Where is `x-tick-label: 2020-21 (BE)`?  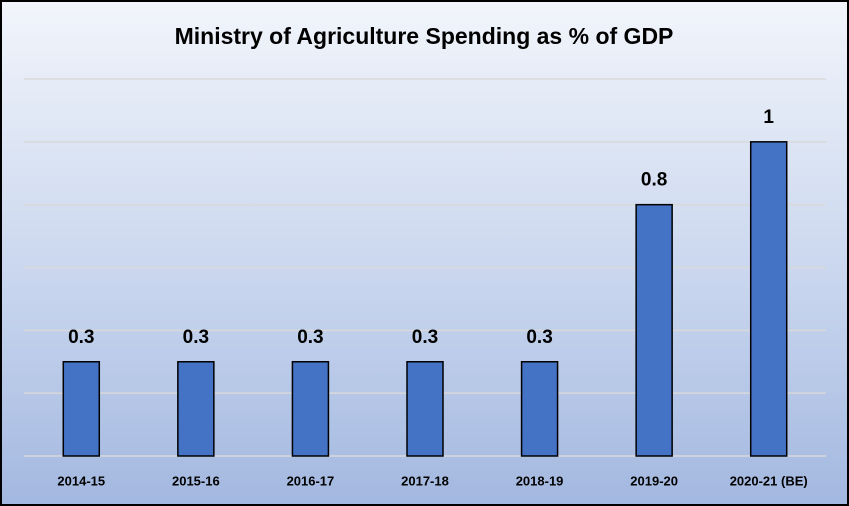
x-tick-label: 2020-21 (BE) is located at coordinates (769, 480).